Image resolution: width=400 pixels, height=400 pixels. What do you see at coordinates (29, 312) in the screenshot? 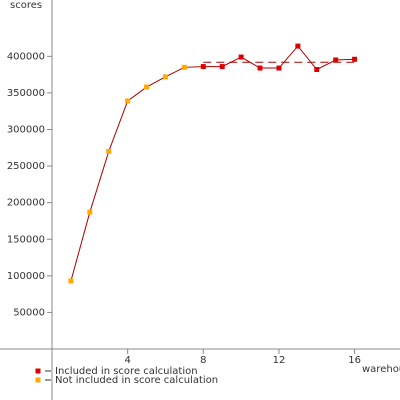
I see `y-tick-label: 50000` at bounding box center [29, 312].